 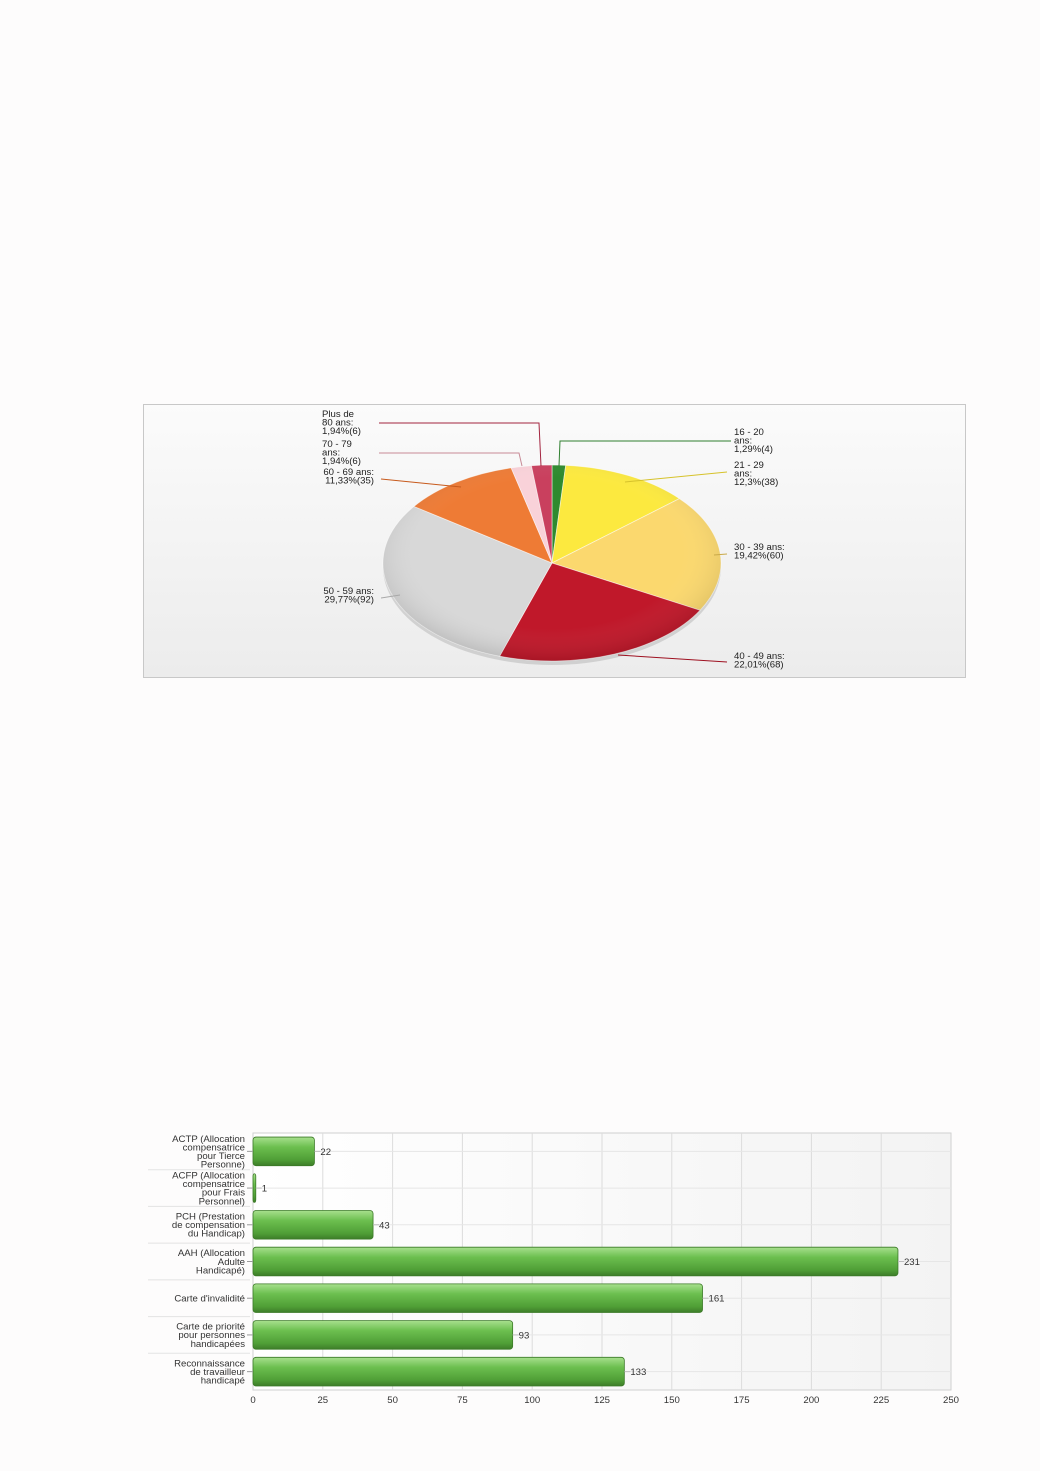 I want to click on bar-value-label: 231, so click(x=912, y=1262).